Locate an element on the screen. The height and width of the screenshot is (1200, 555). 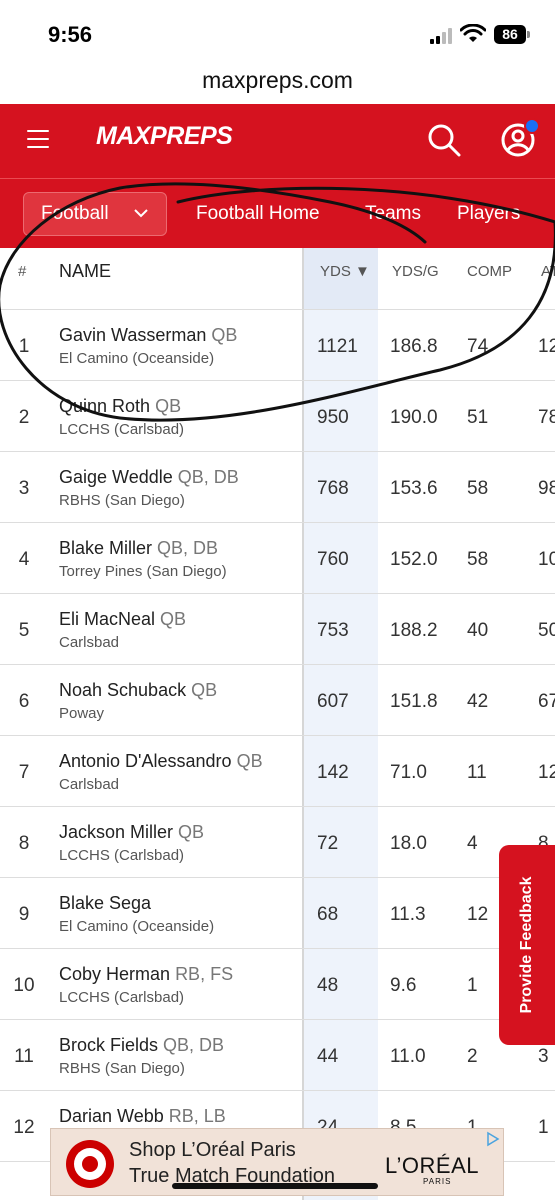
stat-yds-per-game: 11.3 is located at coordinates (408, 914).